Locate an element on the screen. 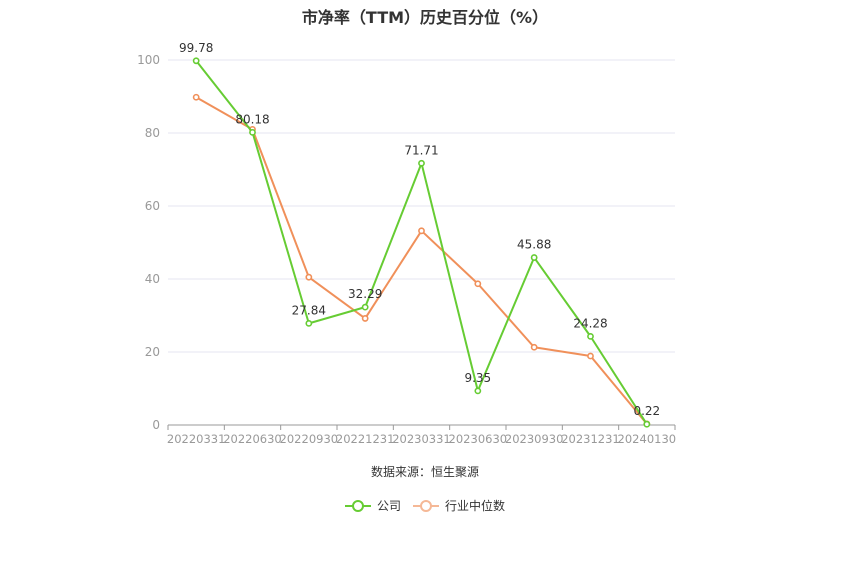 The image size is (850, 574). legend-item-industry-median: 行业中位数 is located at coordinates (459, 505).